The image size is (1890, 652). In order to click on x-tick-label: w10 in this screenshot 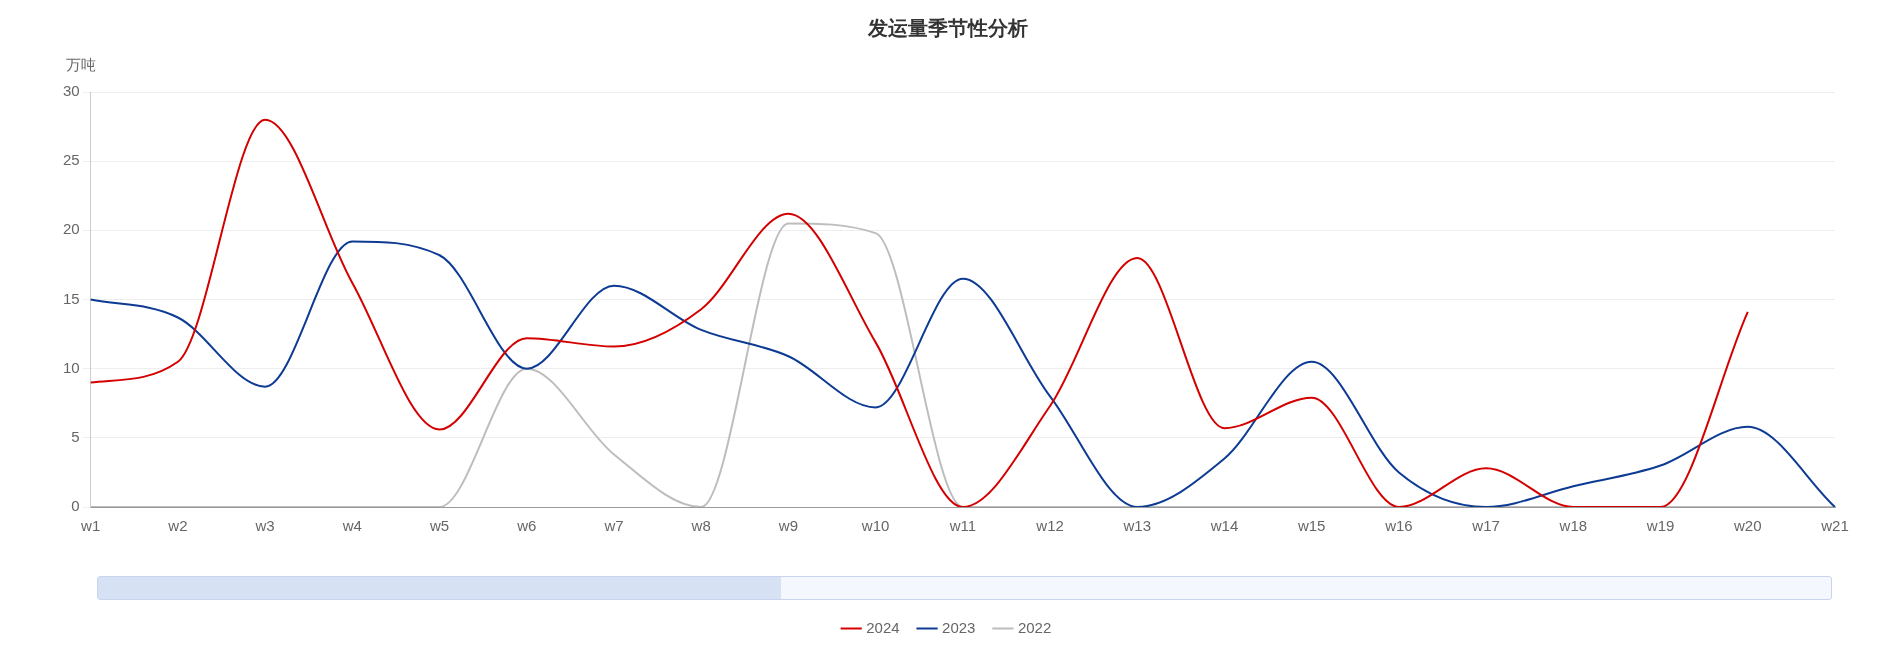, I will do `click(875, 526)`.